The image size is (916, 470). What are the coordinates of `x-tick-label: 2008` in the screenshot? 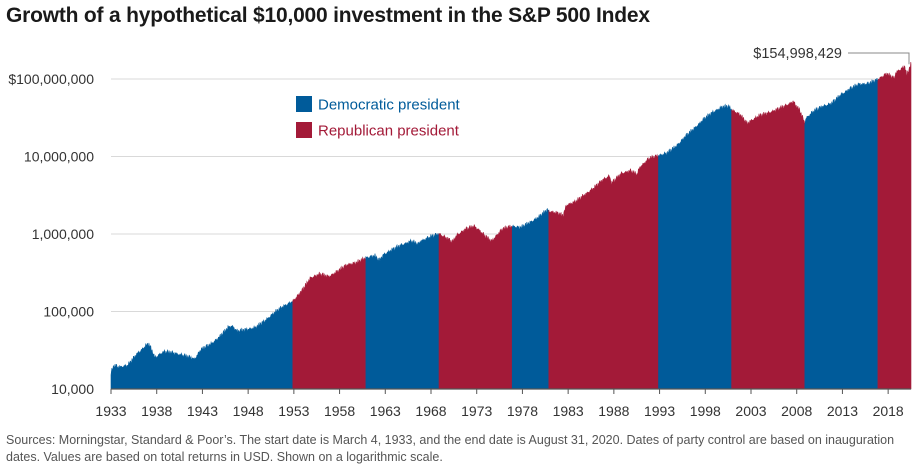 It's located at (796, 411).